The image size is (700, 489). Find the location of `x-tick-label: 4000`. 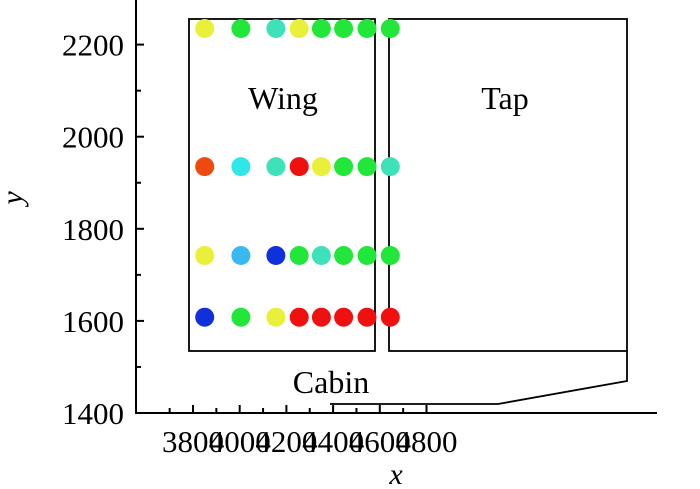

x-tick-label: 4000 is located at coordinates (240, 441).